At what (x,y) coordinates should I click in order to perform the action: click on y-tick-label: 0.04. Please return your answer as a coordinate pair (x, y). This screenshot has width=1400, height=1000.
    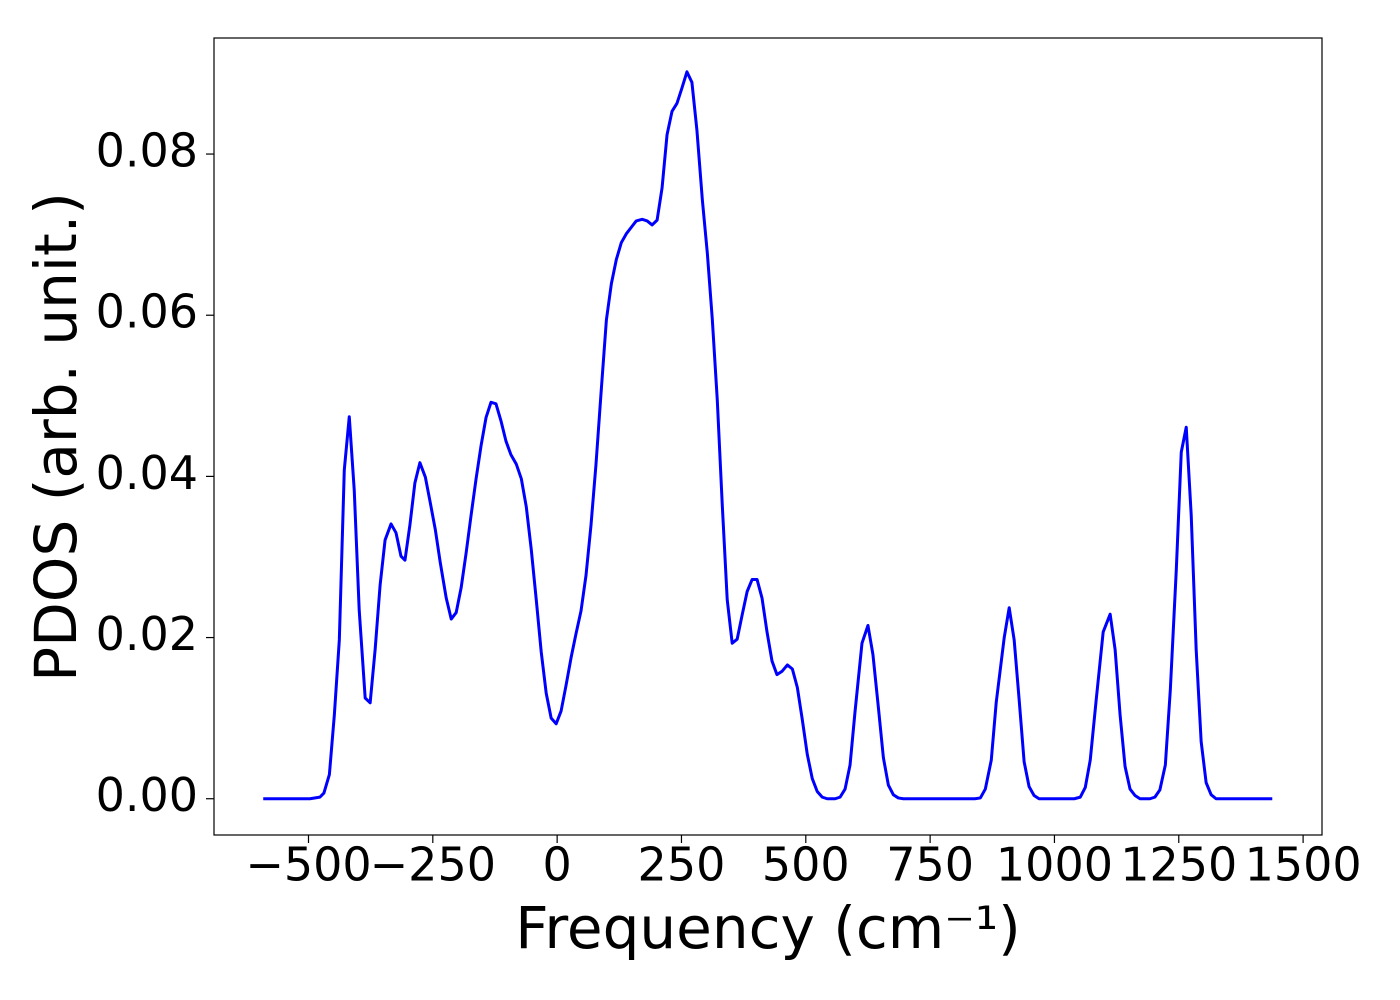
    Looking at the image, I should click on (147, 473).